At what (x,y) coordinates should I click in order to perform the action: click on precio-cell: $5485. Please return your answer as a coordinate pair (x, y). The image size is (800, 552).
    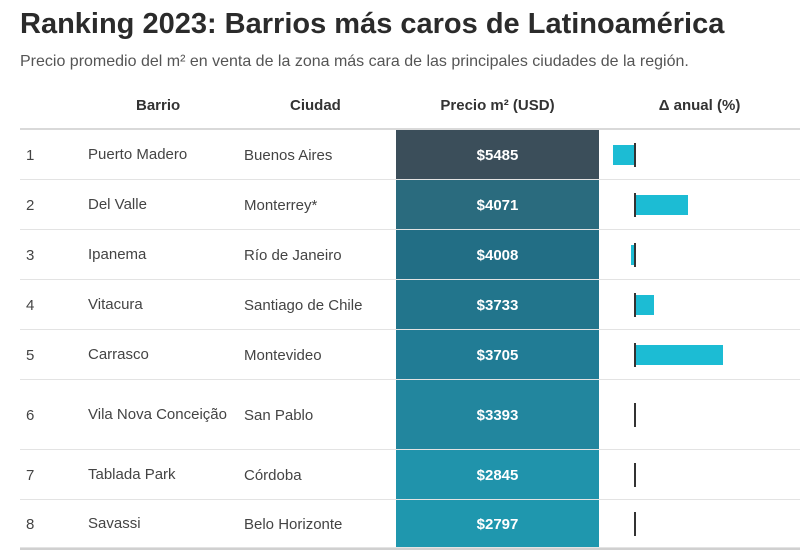
    Looking at the image, I should click on (497, 155).